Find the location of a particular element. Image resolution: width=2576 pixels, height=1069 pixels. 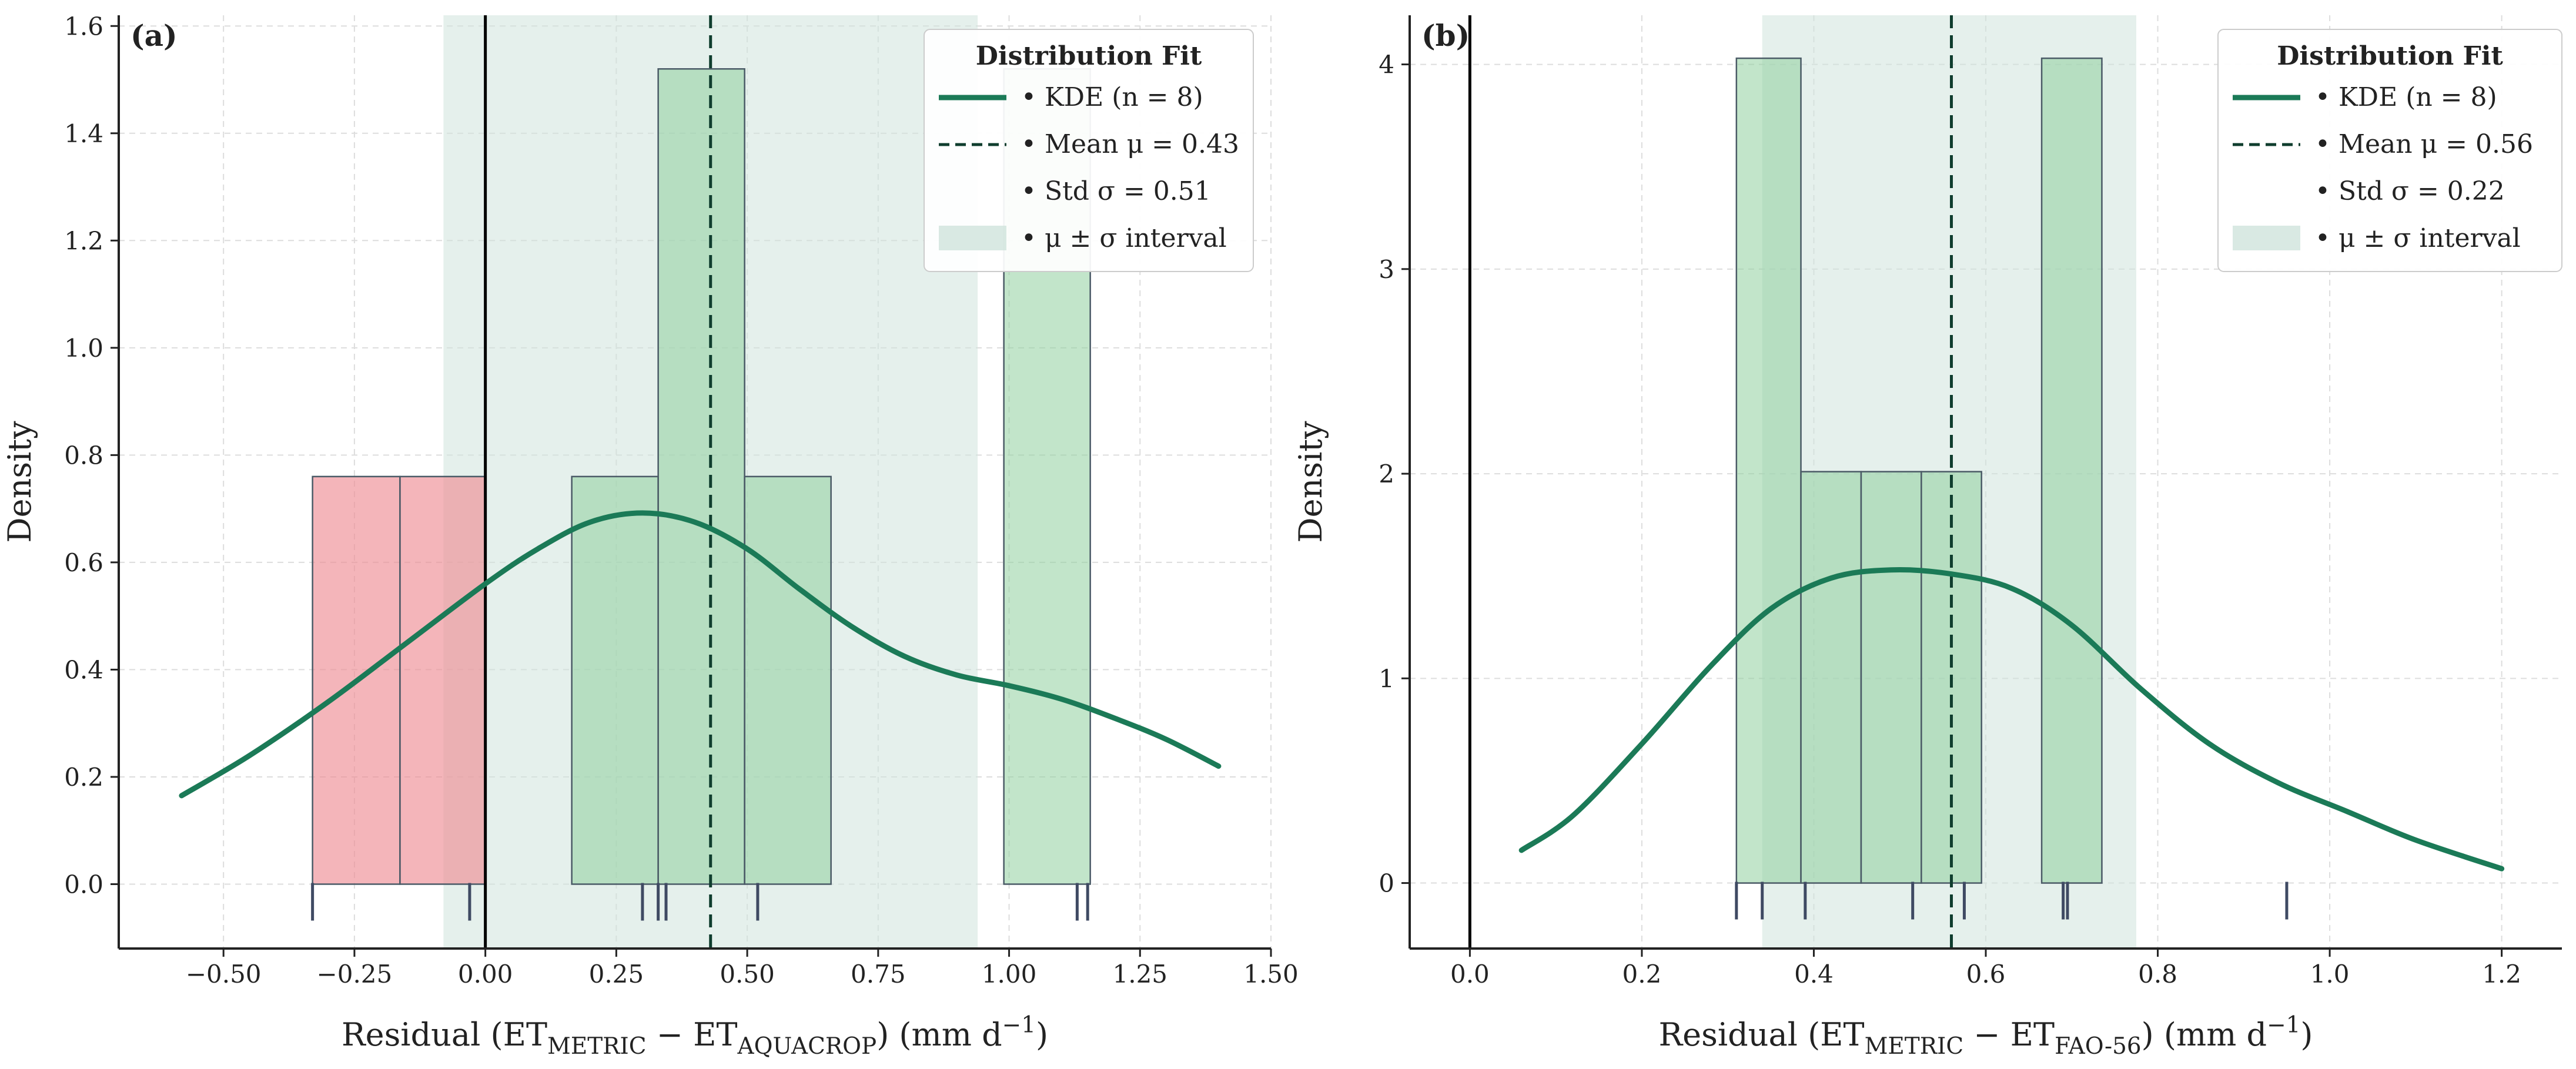

x-axis-title: Residual (ETMETRIC − ETFAO-56) (mm d−1) is located at coordinates (1986, 1036).